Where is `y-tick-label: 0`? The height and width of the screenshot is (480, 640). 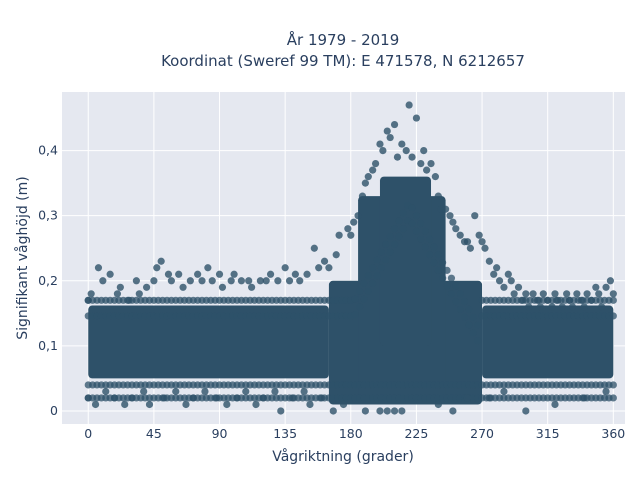
y-tick-label: 0 is located at coordinates (54, 410).